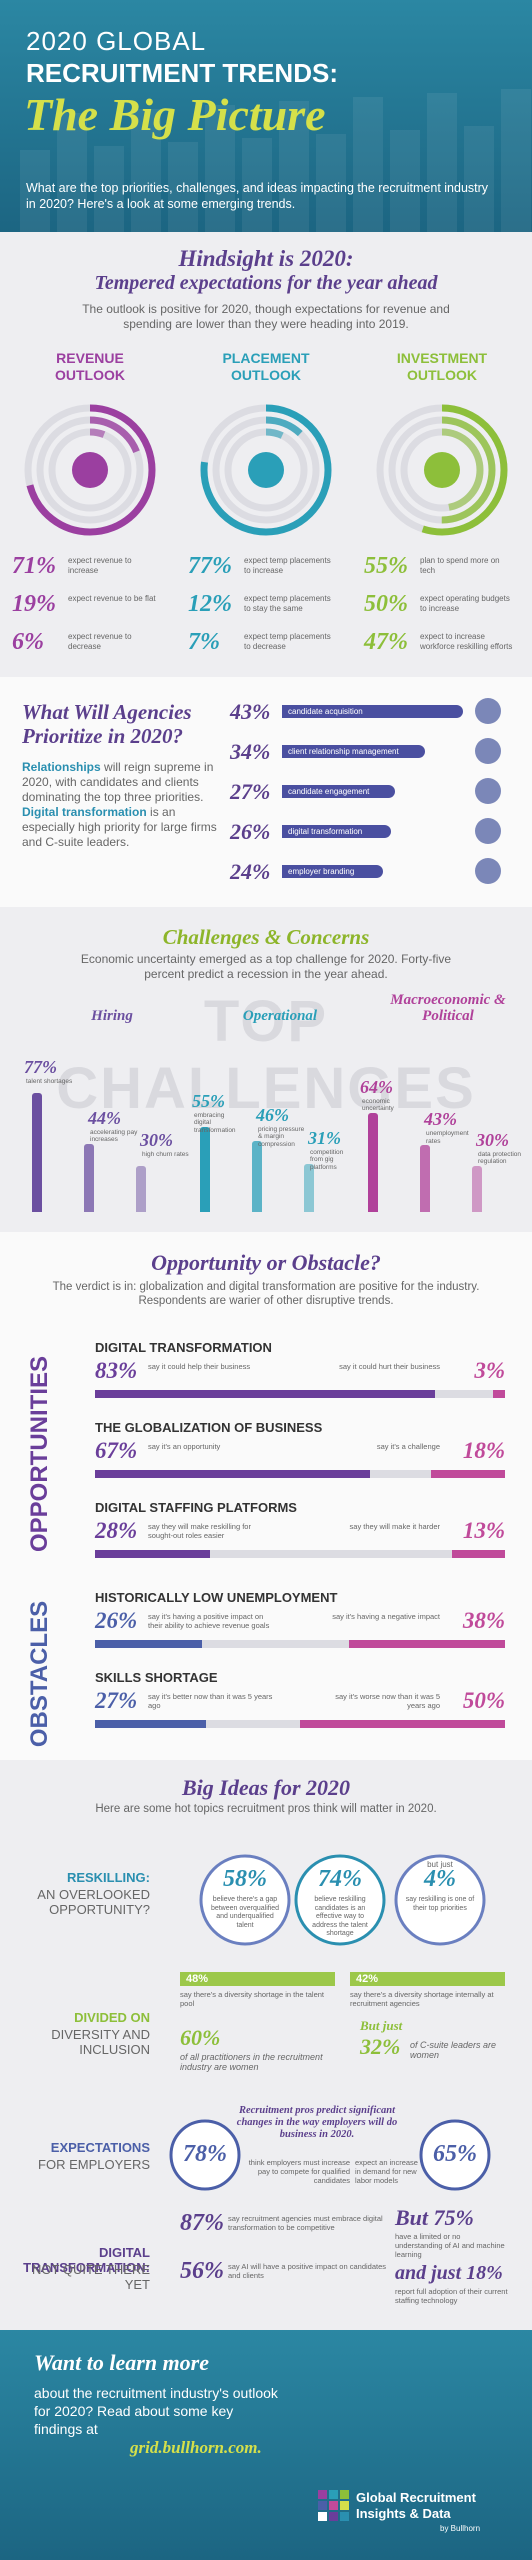 This screenshot has height=2560, width=532. Describe the element at coordinates (449, 2273) in the screenshot. I see `digital-value: and just 18%` at that location.